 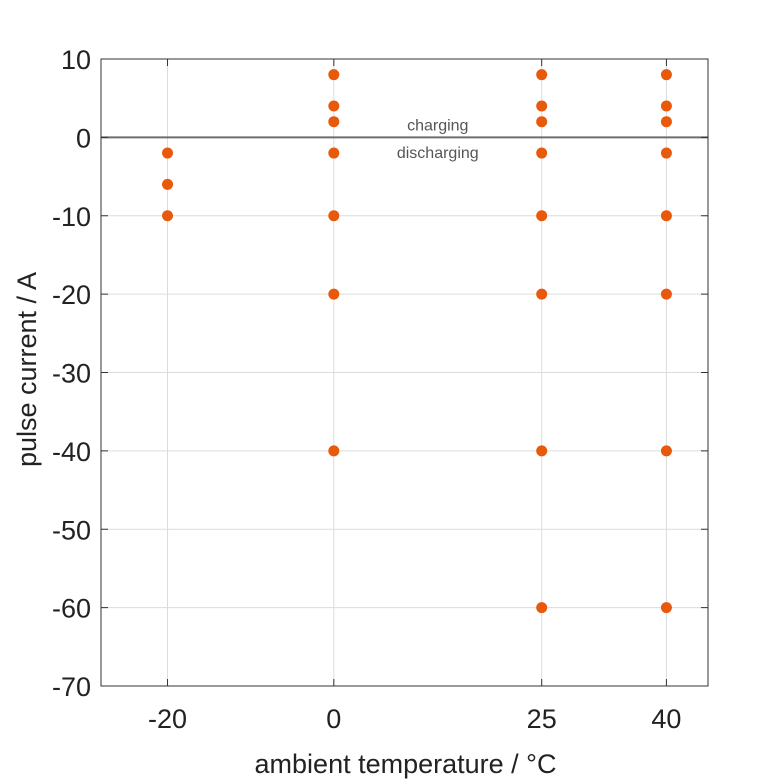 I want to click on y-tick-label: -70, so click(x=71, y=687).